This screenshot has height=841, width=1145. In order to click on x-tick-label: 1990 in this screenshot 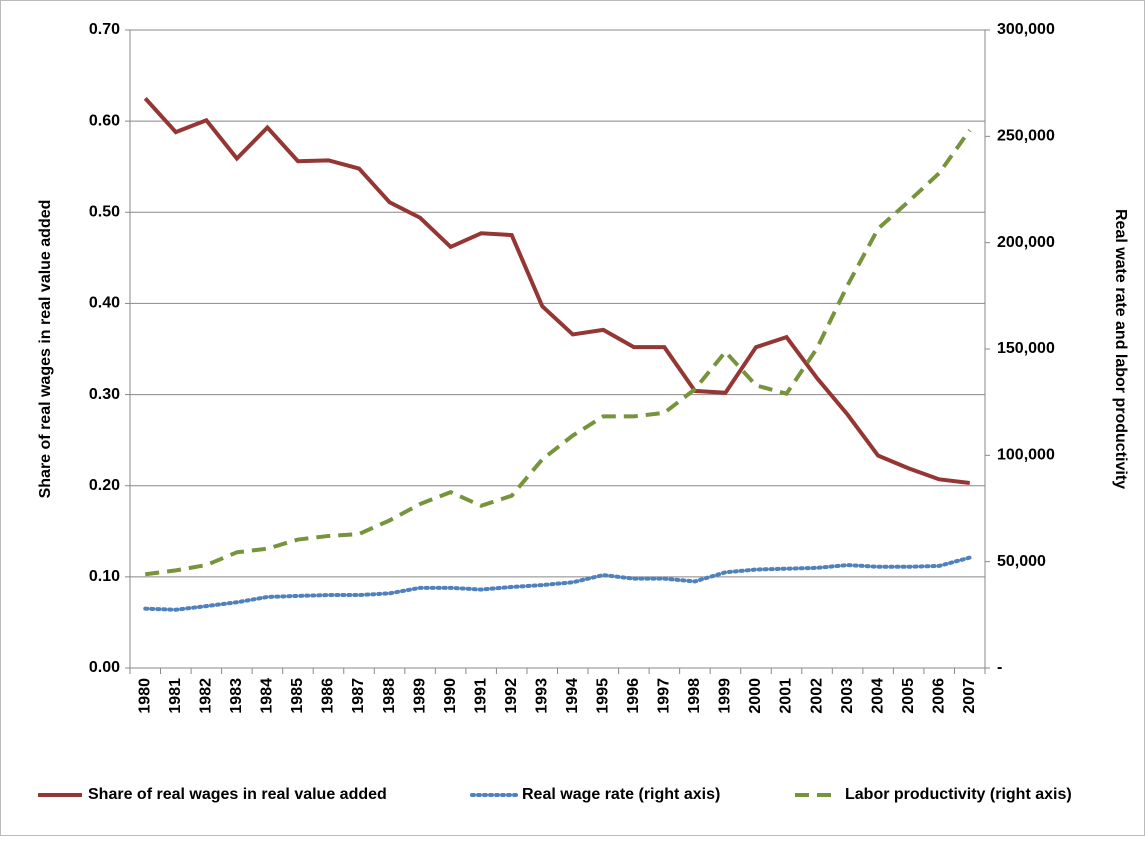, I will do `click(450, 696)`.